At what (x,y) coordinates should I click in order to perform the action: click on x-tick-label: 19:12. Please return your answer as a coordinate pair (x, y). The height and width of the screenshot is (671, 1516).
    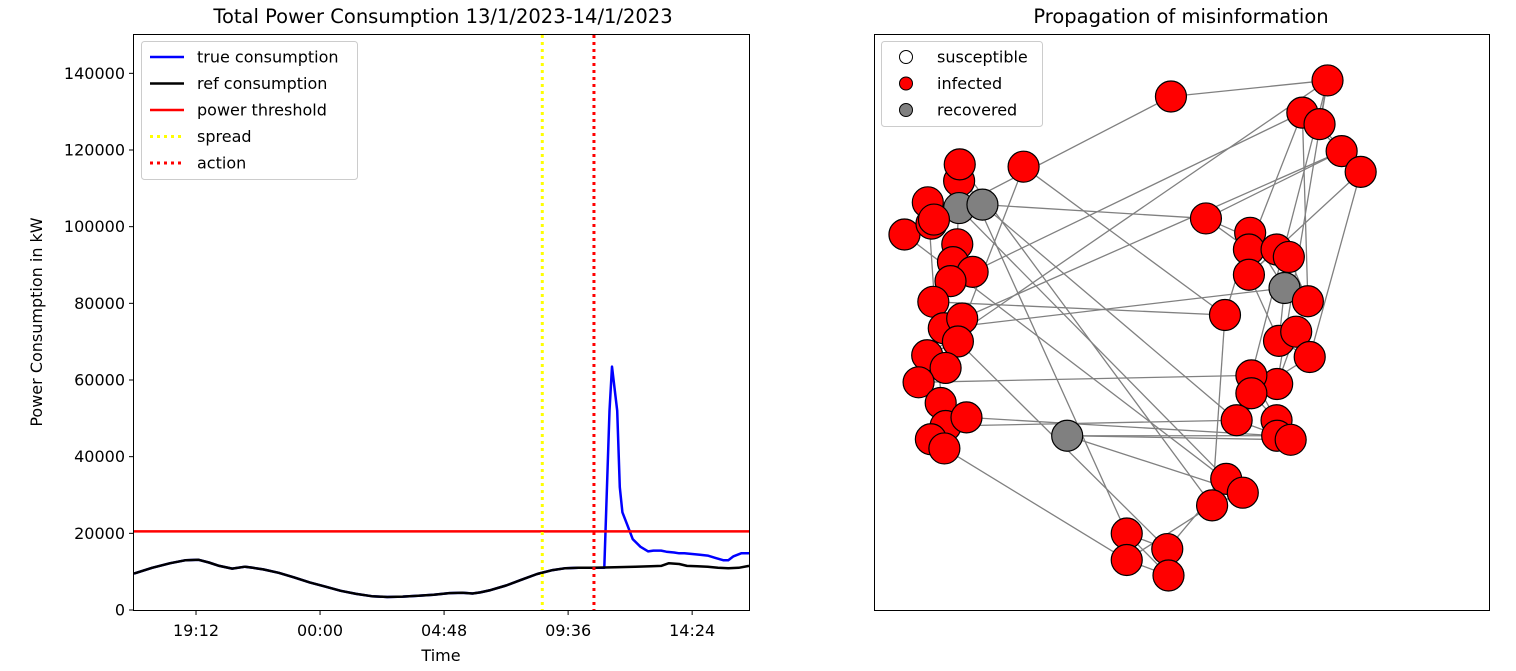
    Looking at the image, I should click on (196, 630).